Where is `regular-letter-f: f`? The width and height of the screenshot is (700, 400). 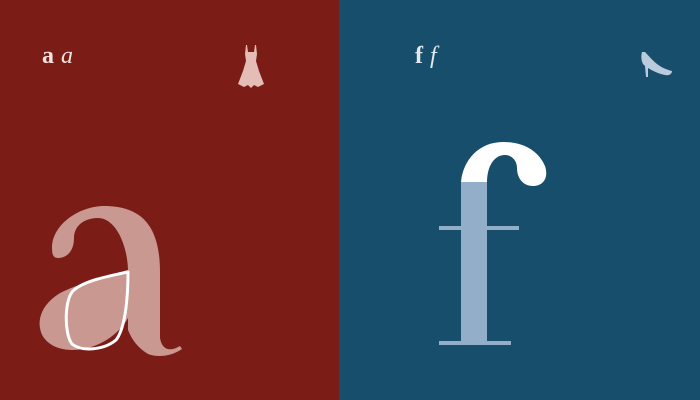
regular-letter-f: f is located at coordinates (419, 56).